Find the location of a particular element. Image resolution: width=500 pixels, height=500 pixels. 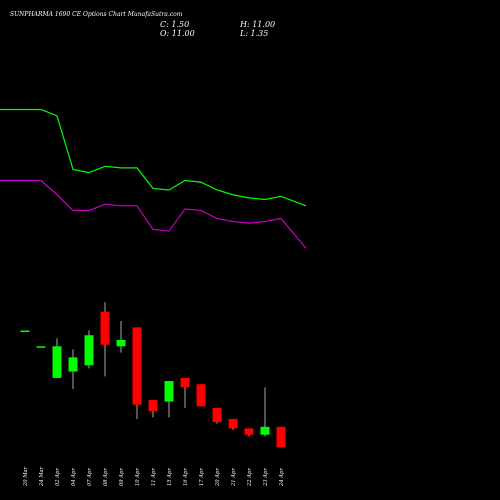

open-value: O: 11.00 is located at coordinates (177, 33).